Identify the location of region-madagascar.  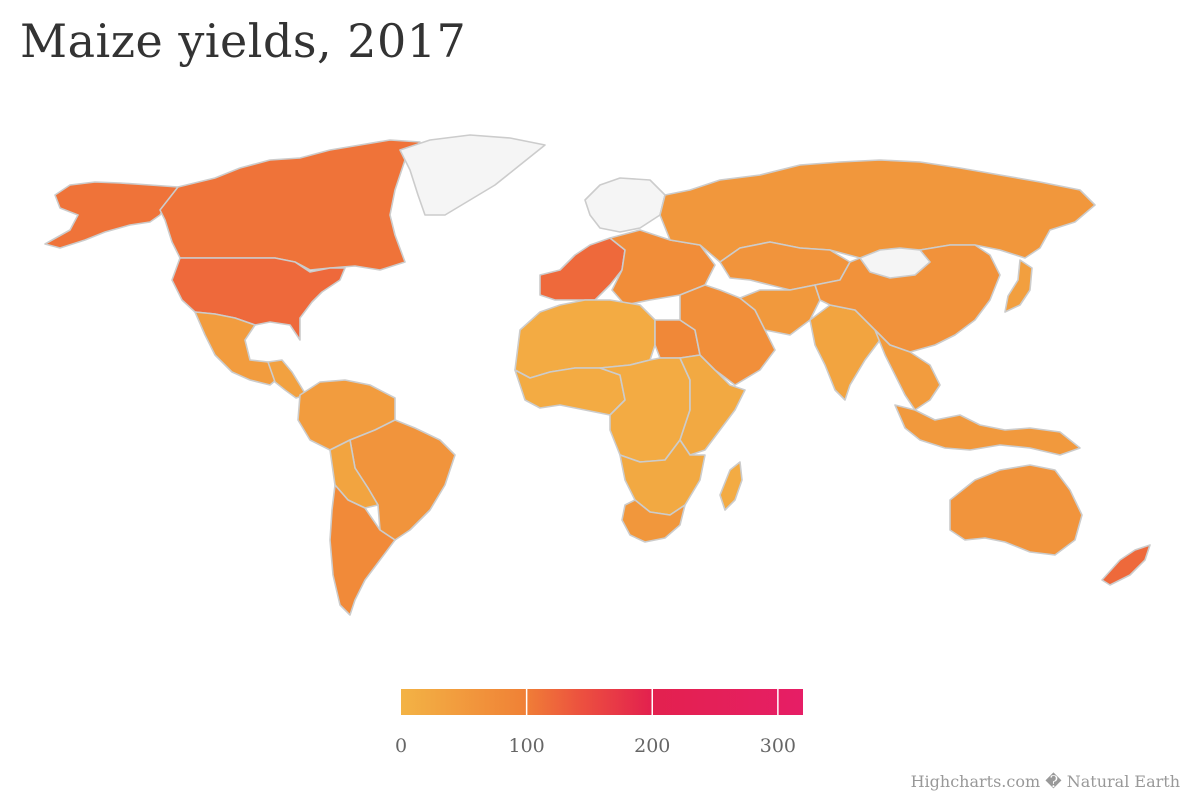
(731, 486).